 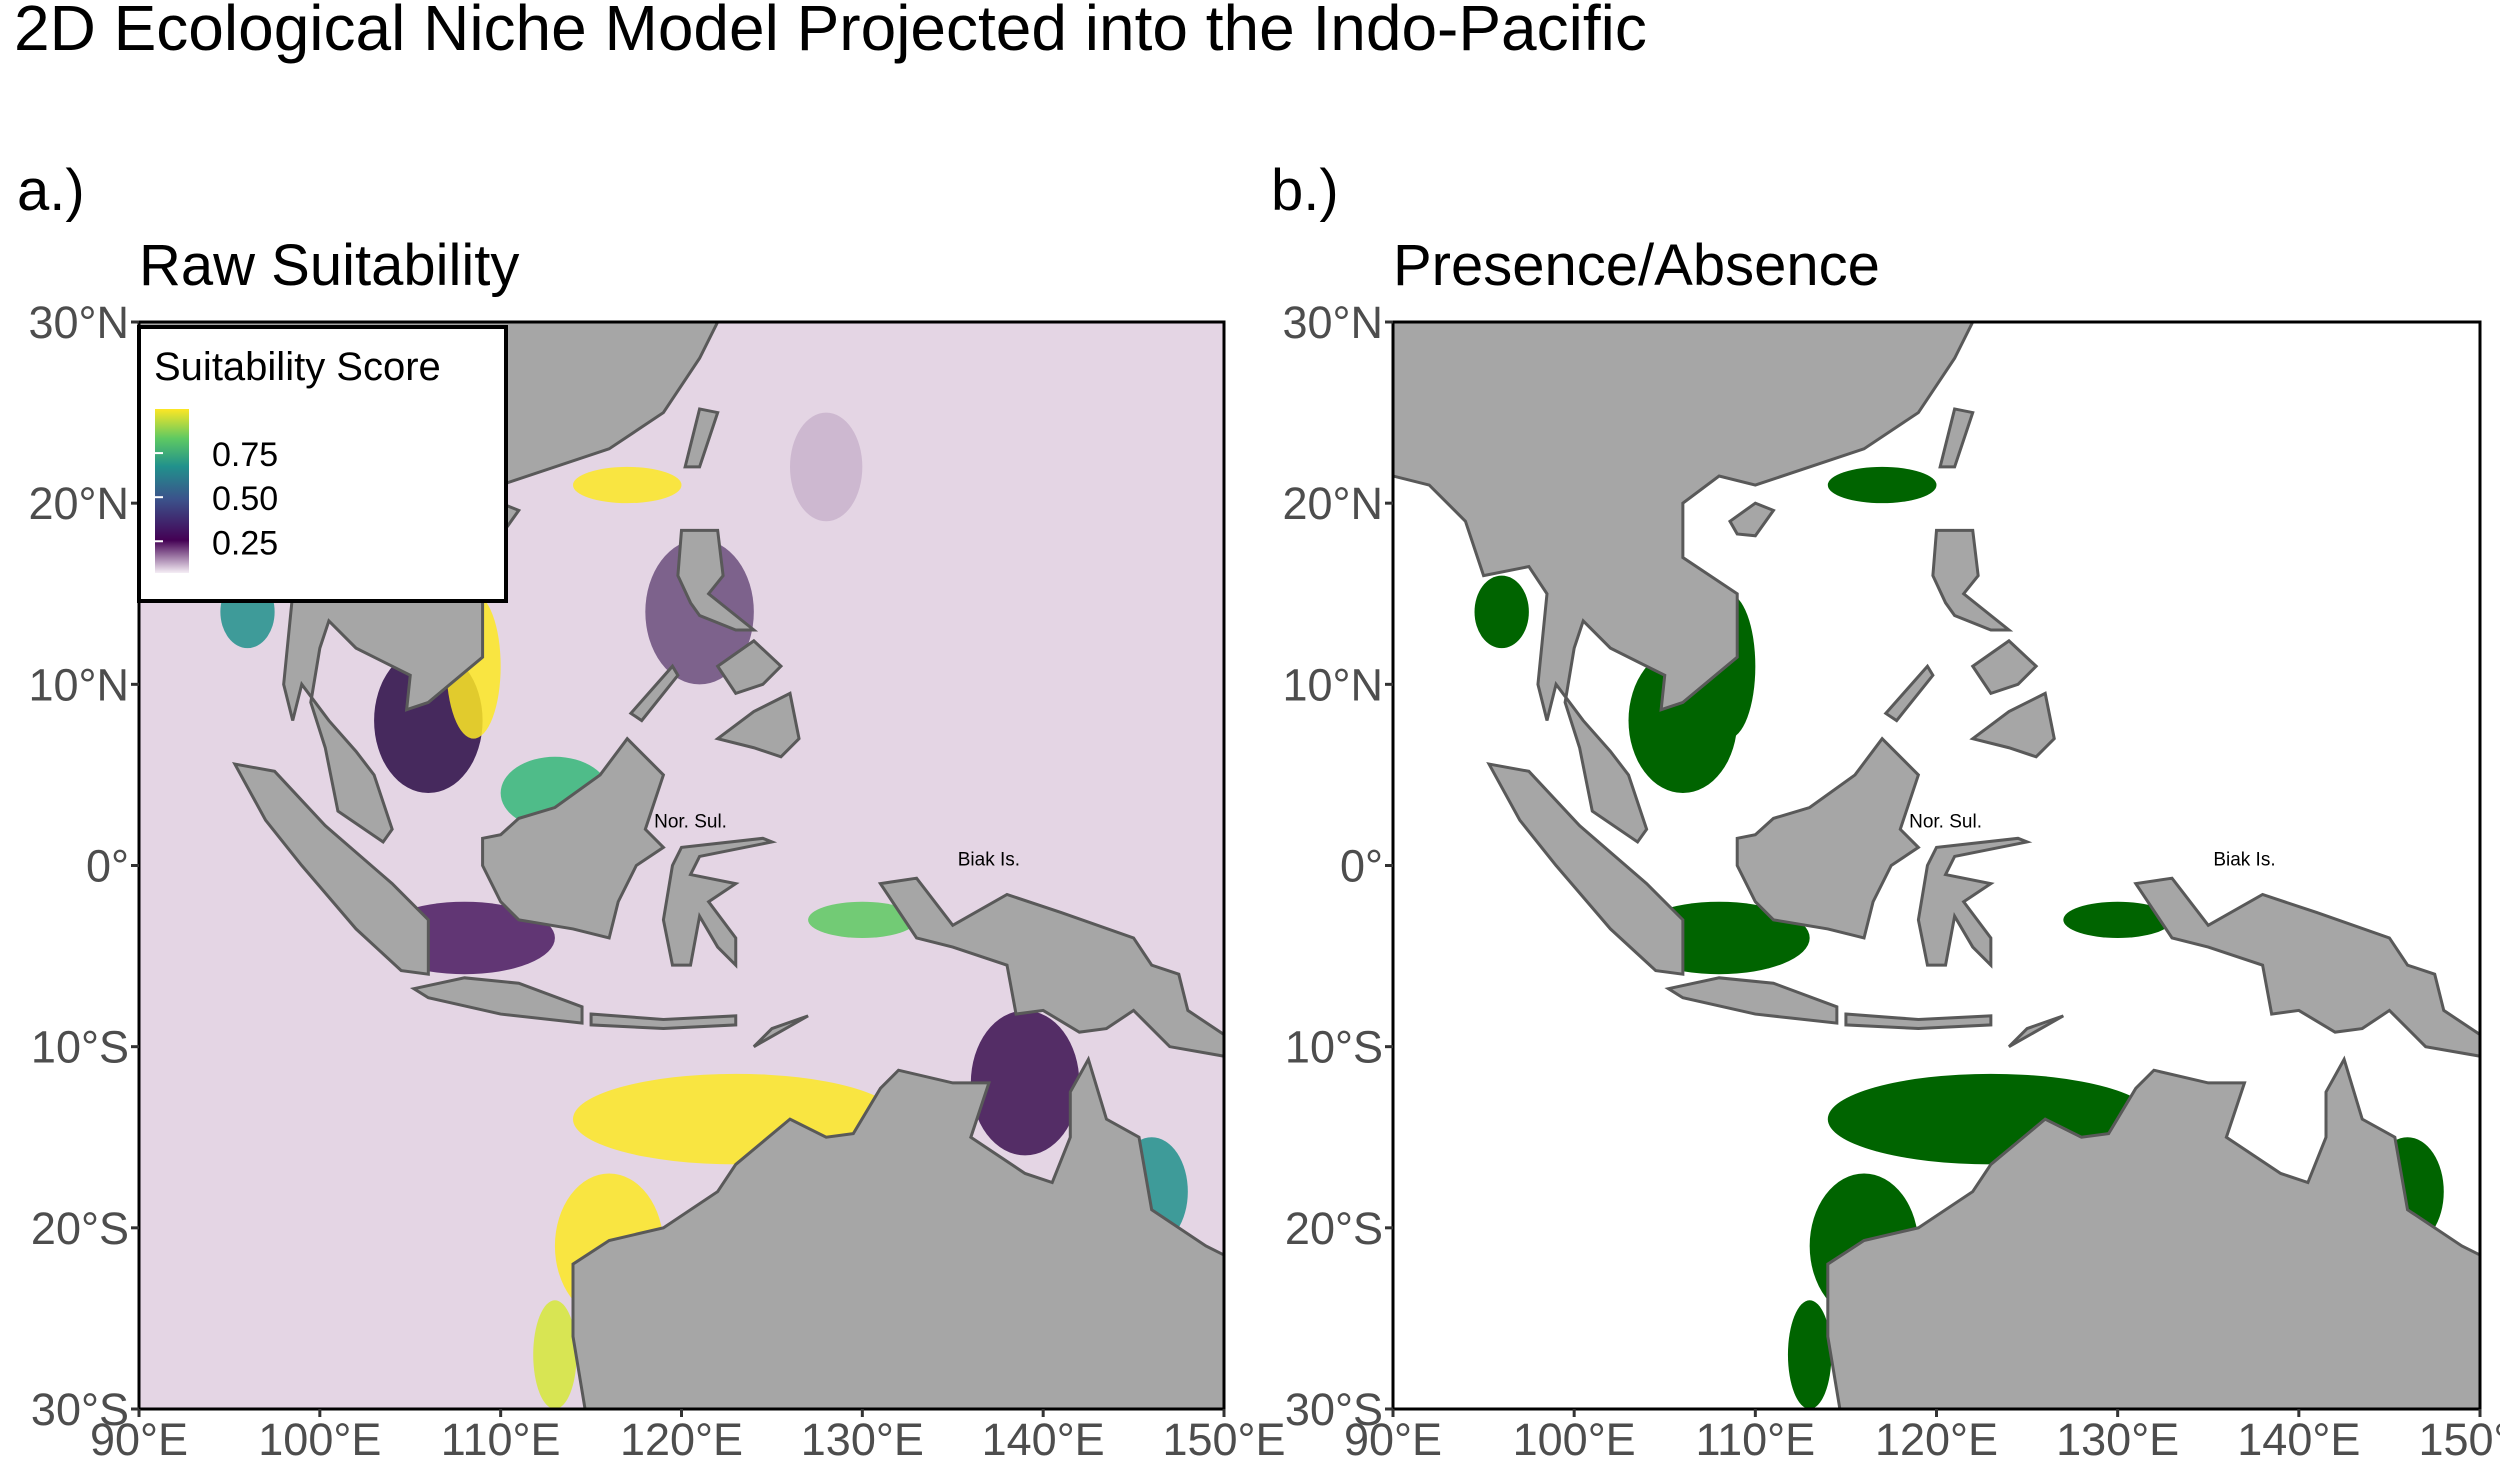 I want to click on legend-tick-label: 0.50, so click(x=245, y=499).